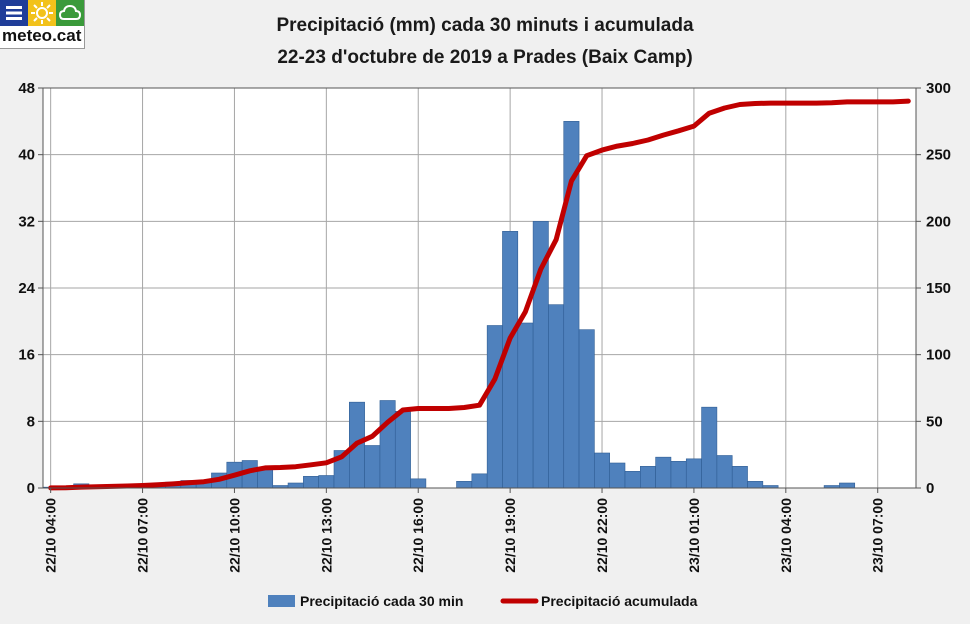 The height and width of the screenshot is (624, 970). Describe the element at coordinates (70, 13) in the screenshot. I see `cloud-icon` at that location.